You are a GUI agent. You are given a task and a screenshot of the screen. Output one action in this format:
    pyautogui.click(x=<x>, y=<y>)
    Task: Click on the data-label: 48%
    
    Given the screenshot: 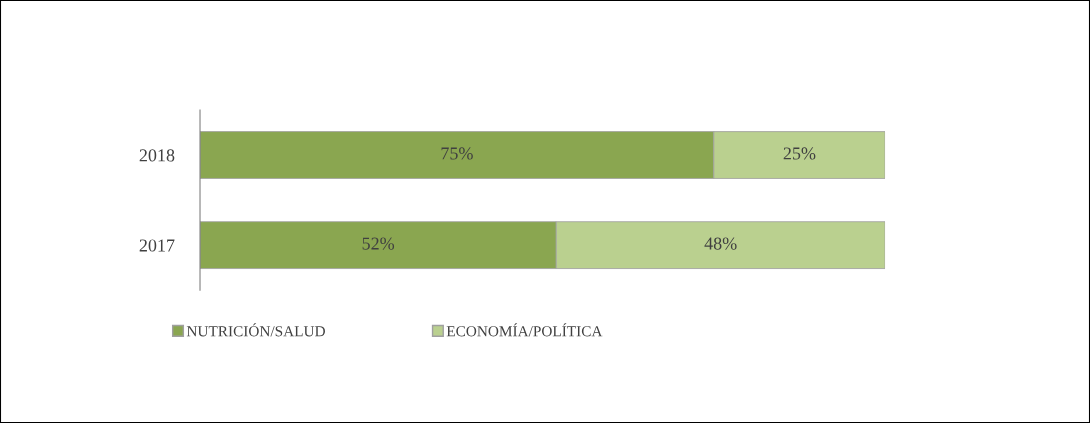 What is the action you would take?
    pyautogui.click(x=720, y=243)
    